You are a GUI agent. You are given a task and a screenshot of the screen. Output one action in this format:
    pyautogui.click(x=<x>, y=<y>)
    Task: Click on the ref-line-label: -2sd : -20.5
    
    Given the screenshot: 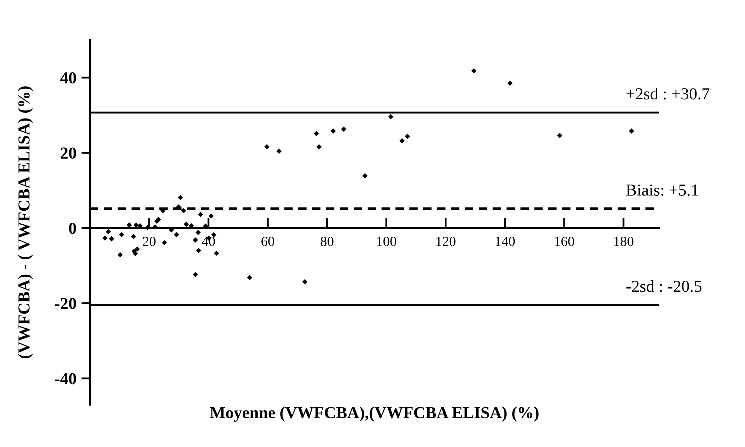 What is the action you would take?
    pyautogui.click(x=664, y=286)
    